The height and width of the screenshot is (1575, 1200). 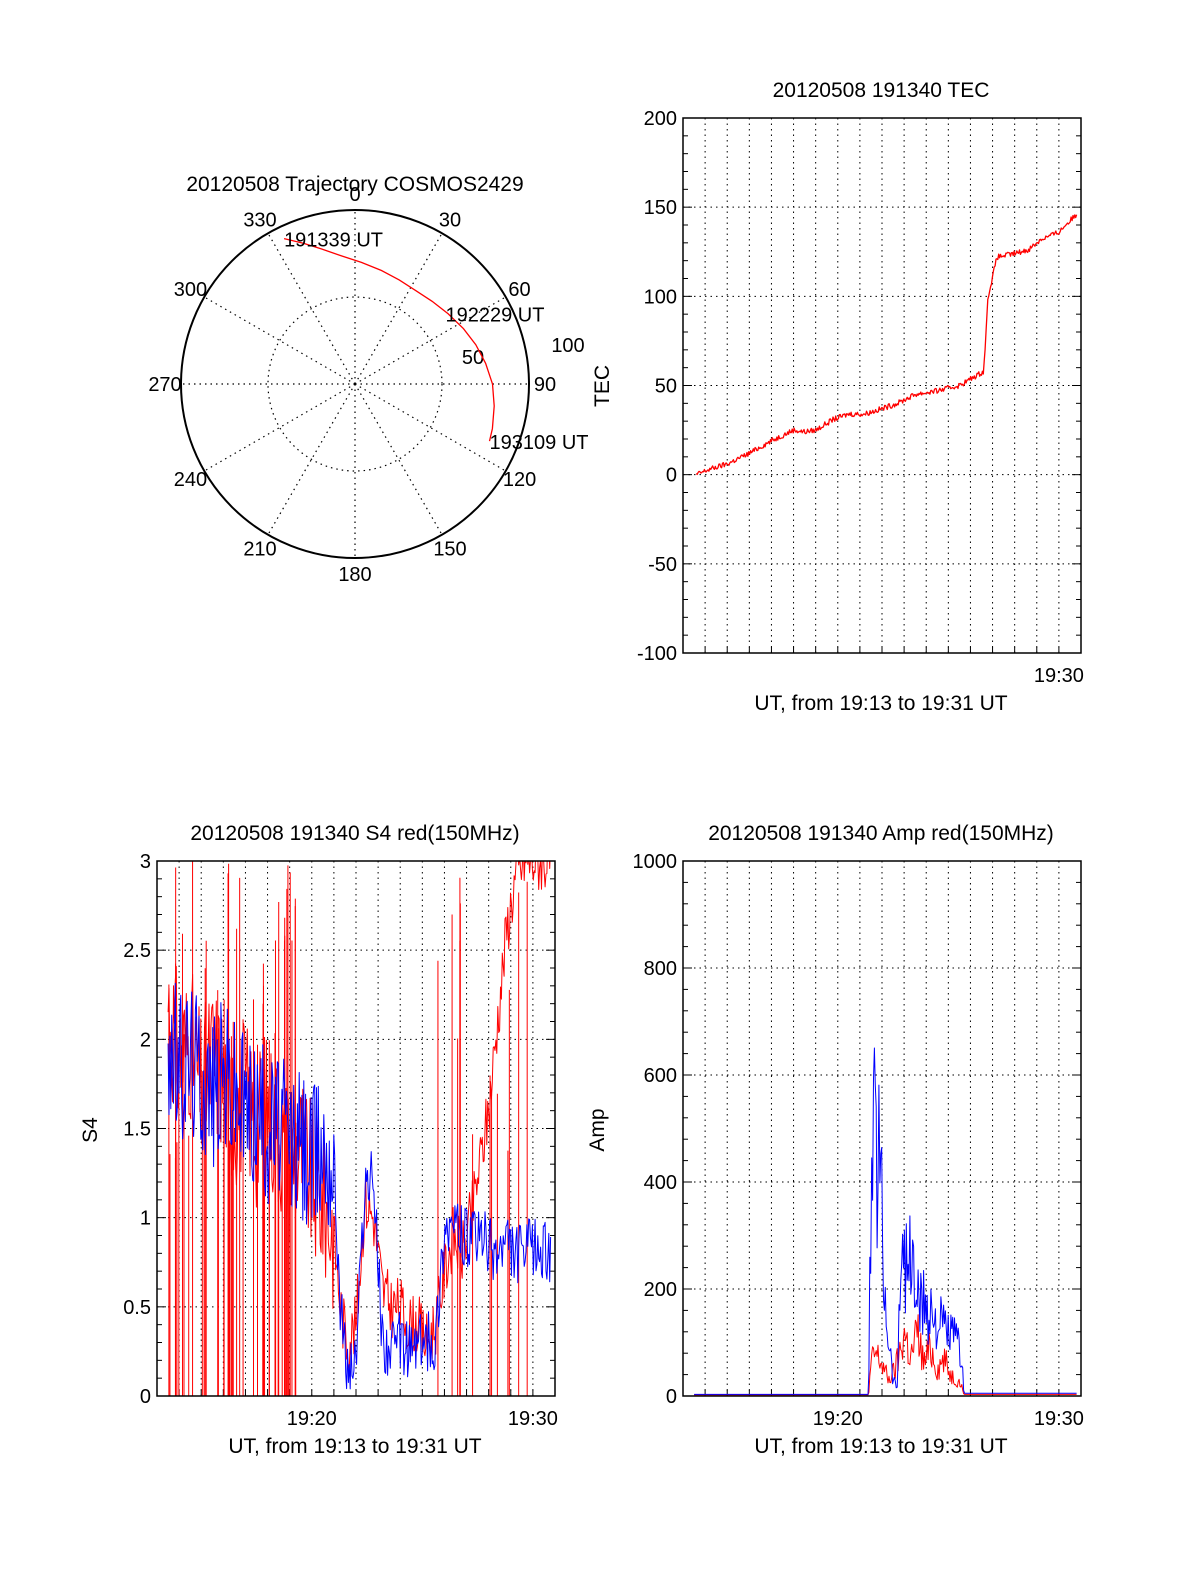 I want to click on polar-grid, so click(x=355, y=384).